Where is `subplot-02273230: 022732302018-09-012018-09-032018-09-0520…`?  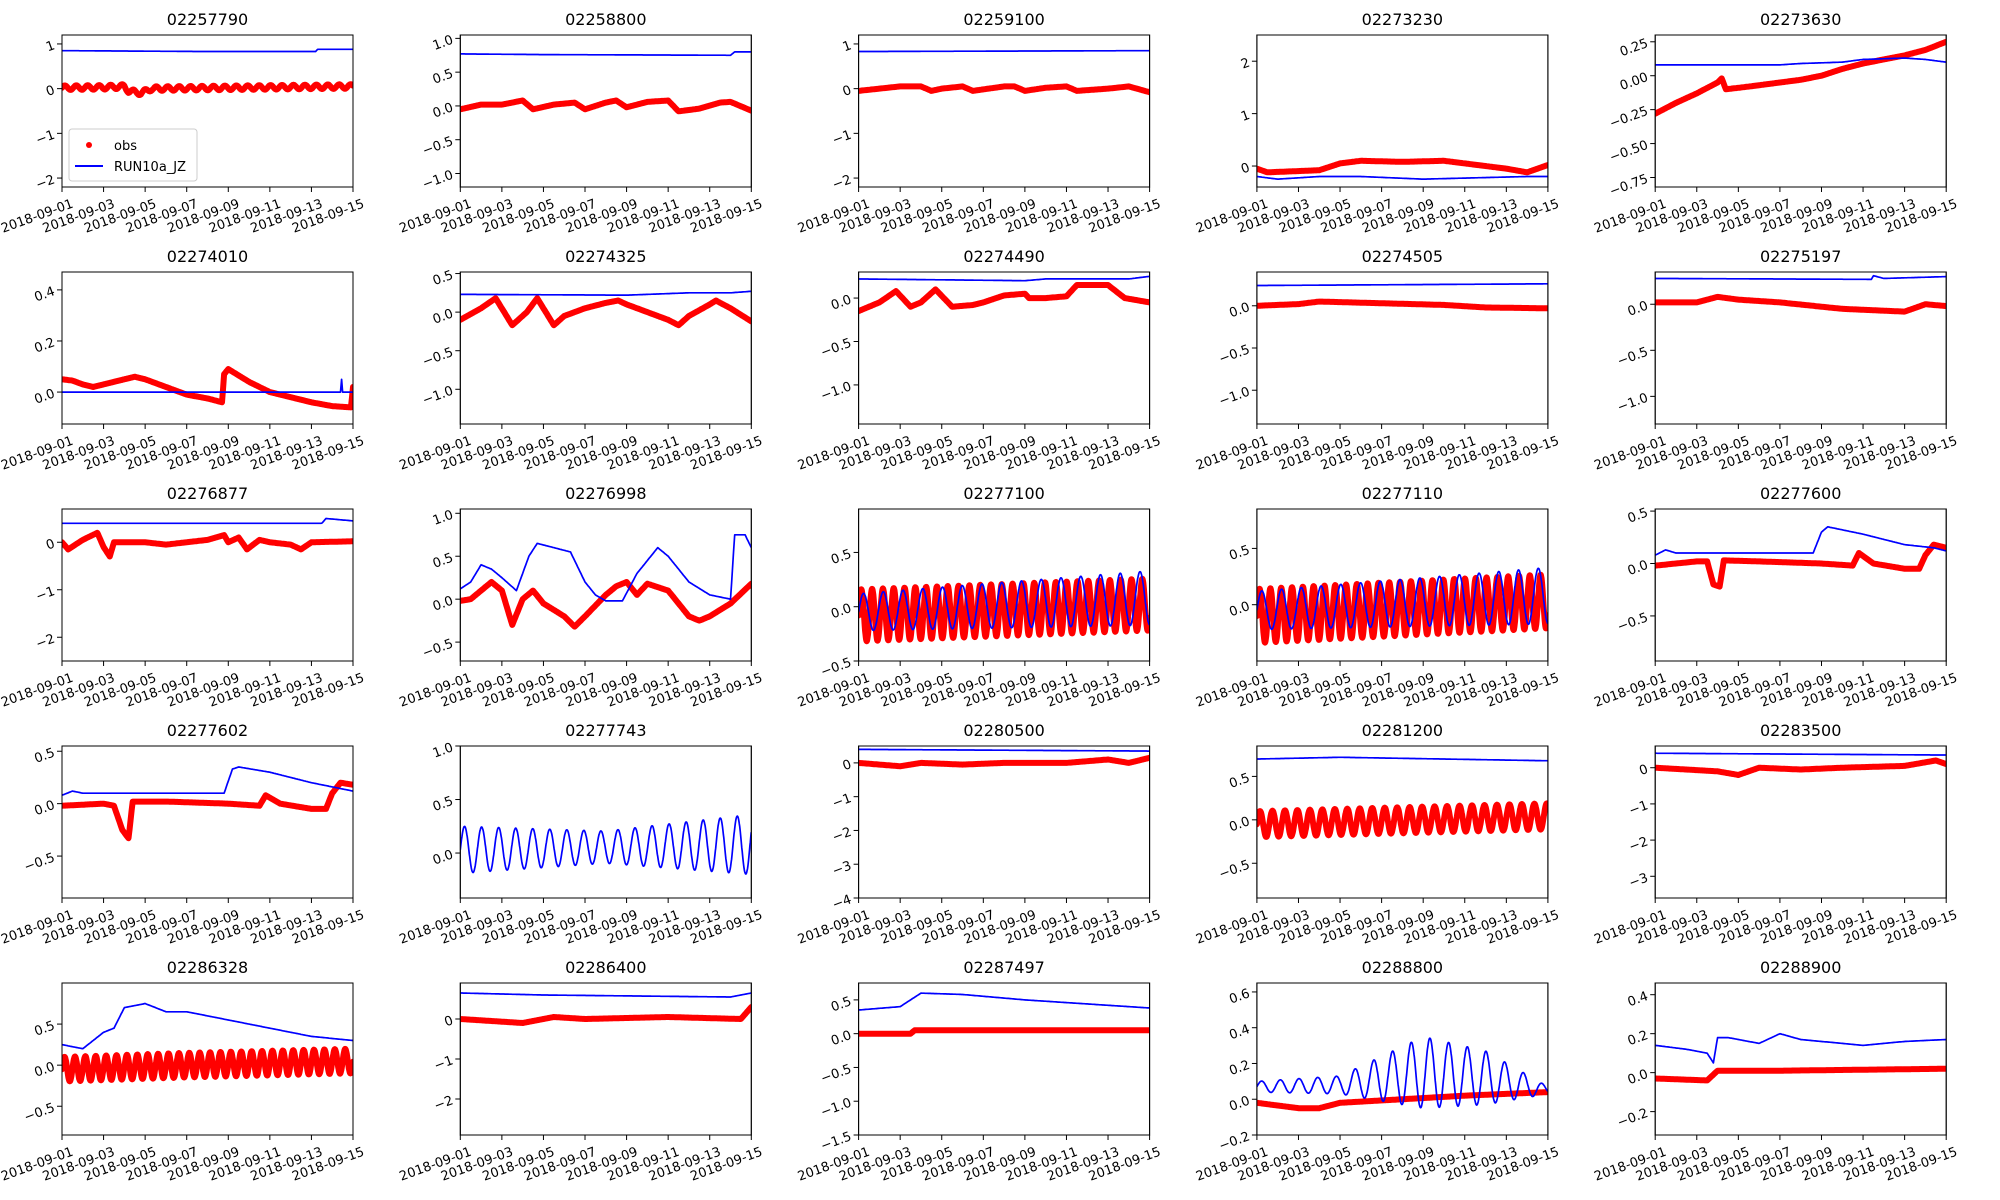 subplot-02273230: 022732302018-09-012018-09-032018-09-0520… is located at coordinates (1377, 123).